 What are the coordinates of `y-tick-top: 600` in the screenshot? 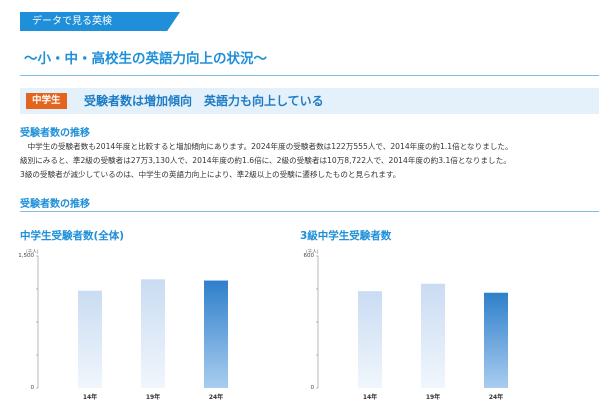 It's located at (309, 256).